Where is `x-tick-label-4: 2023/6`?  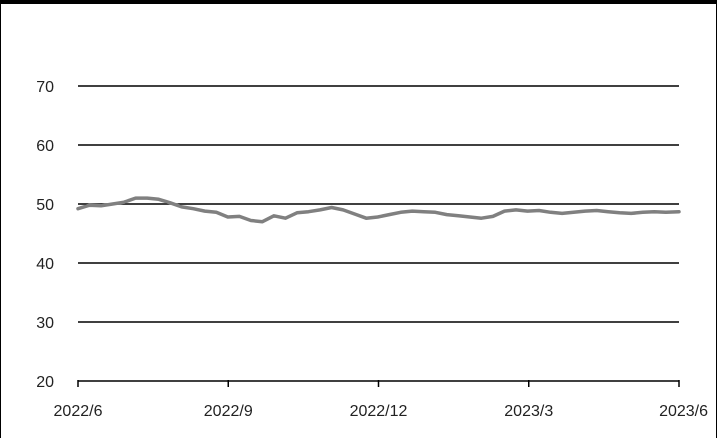 x-tick-label-4: 2023/6 is located at coordinates (683, 411).